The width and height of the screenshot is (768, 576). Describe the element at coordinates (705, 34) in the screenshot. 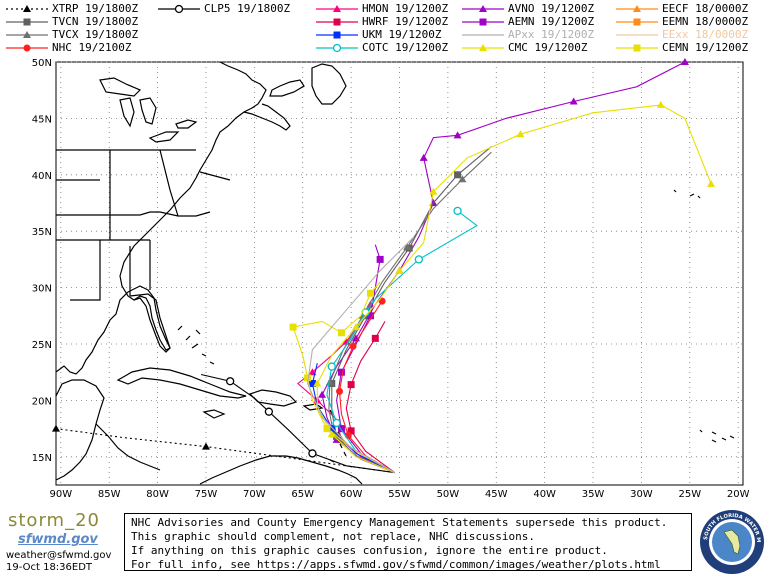

I see `legend-label: EExx 18/0000Z` at that location.